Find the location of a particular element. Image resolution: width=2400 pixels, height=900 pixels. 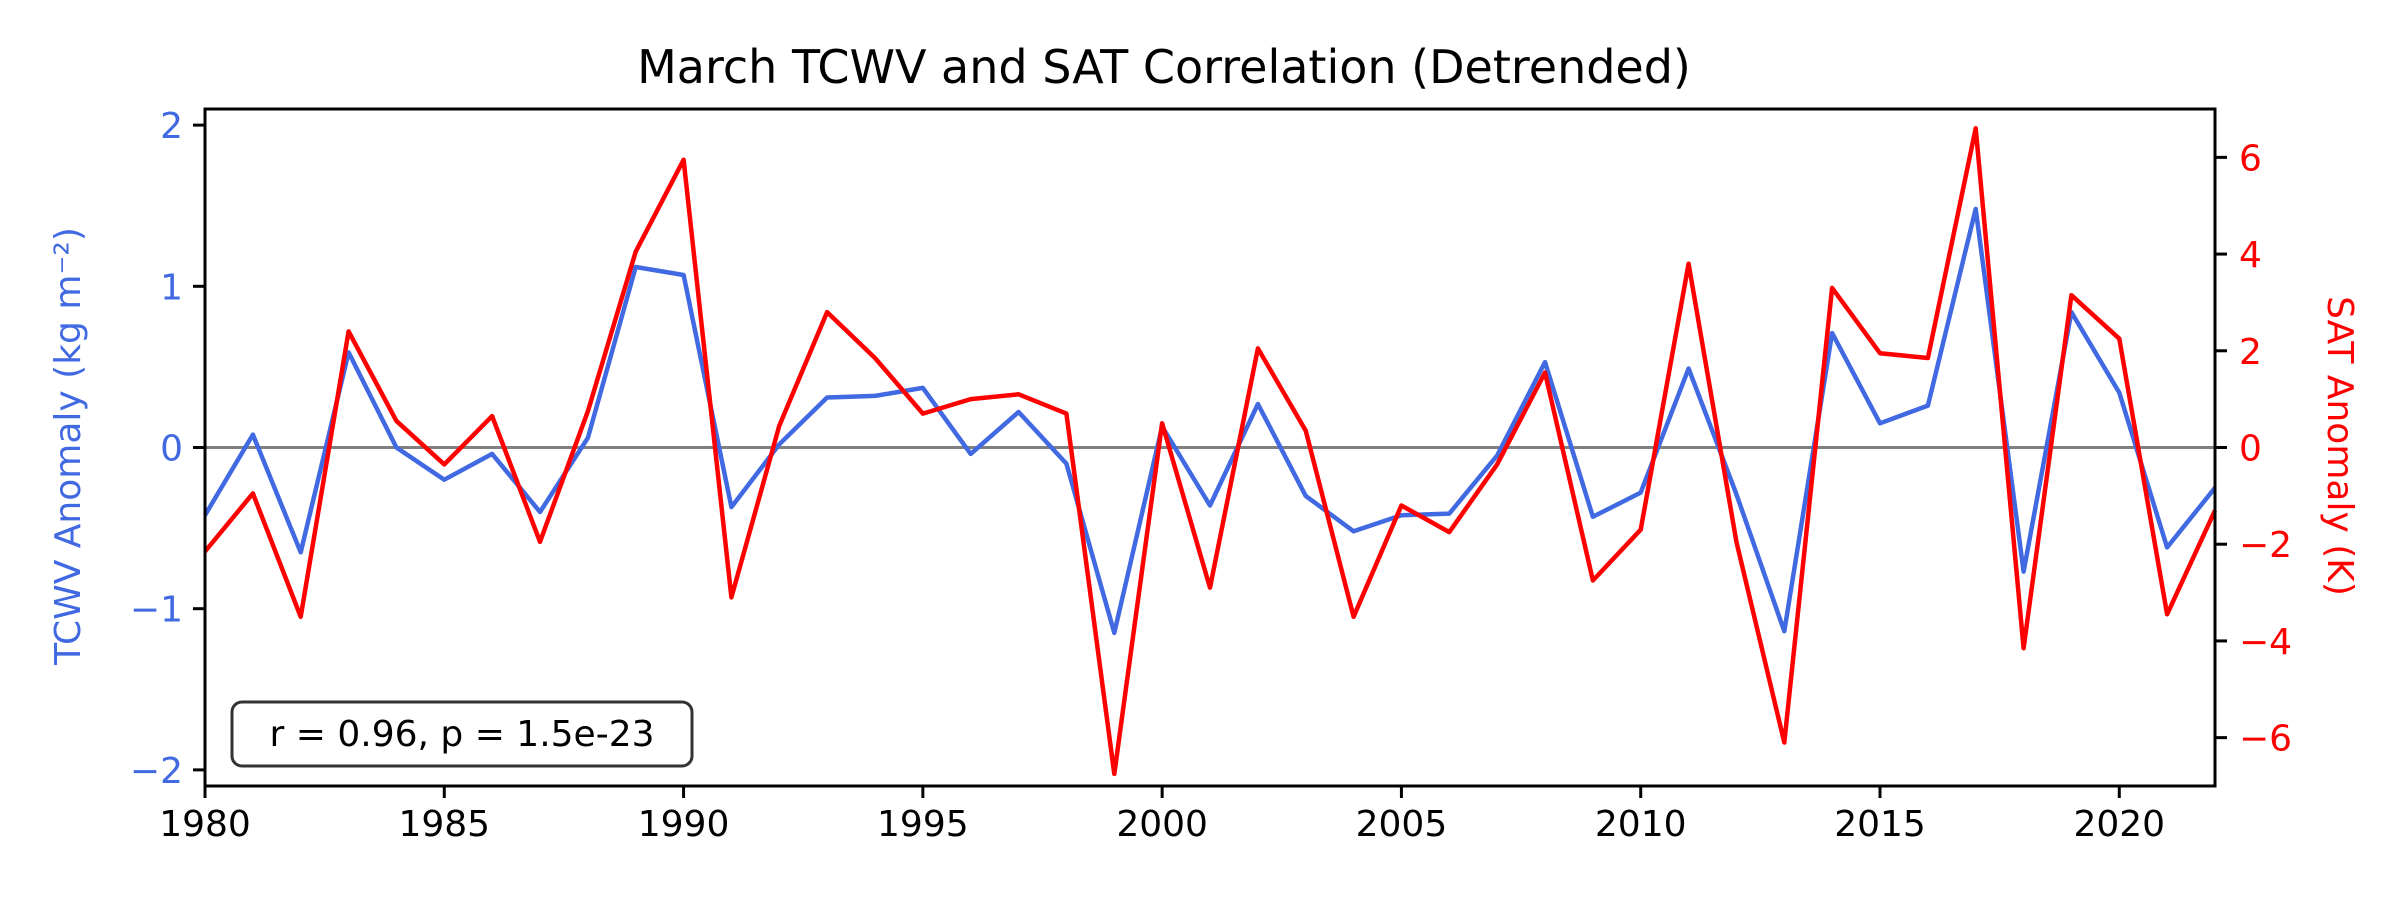

data-point-sat-1982 is located at coordinates (300, 616).